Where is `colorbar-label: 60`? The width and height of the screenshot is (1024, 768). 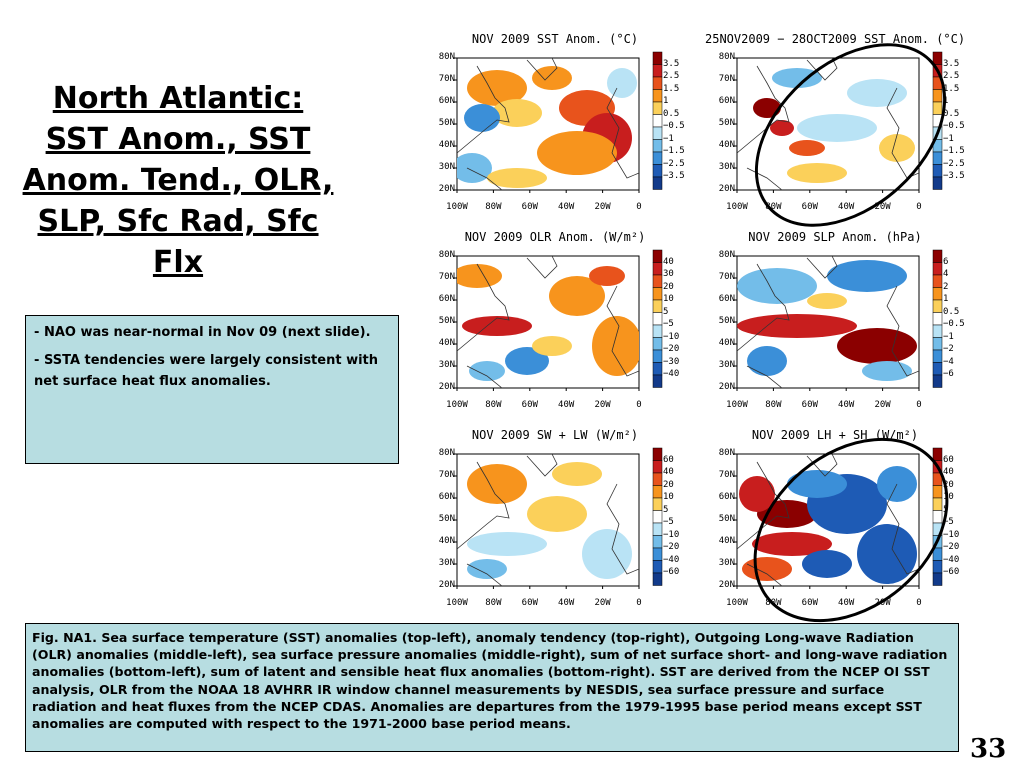 colorbar-label: 60 is located at coordinates (668, 459).